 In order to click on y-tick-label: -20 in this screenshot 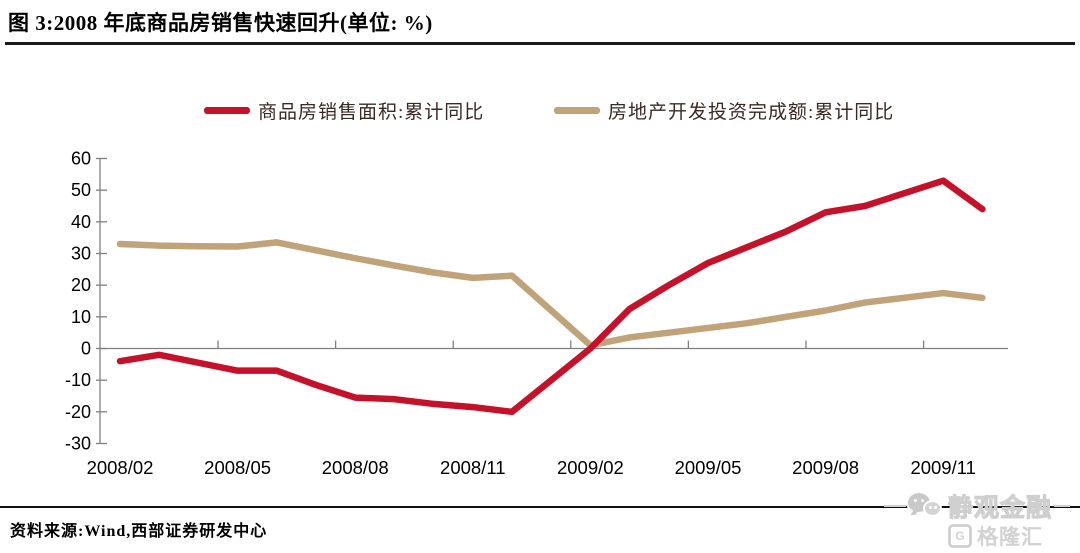, I will do `click(78, 412)`.